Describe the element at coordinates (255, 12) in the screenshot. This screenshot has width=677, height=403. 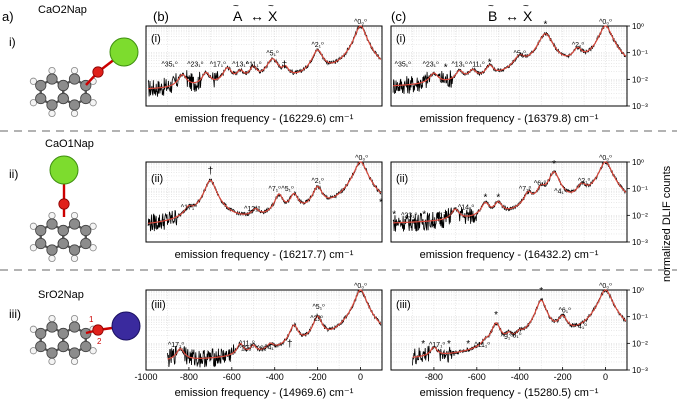
I see `transition-header-b: A ~ ↔ X ~` at that location.